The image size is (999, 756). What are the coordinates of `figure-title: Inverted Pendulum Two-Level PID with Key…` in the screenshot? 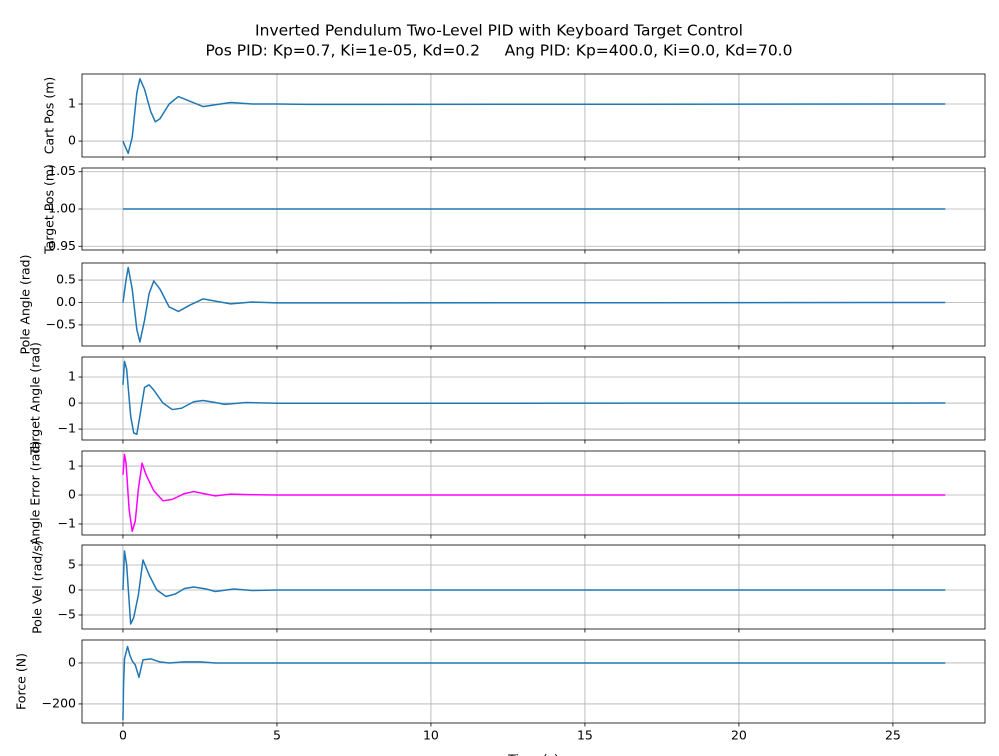 It's located at (499, 31).